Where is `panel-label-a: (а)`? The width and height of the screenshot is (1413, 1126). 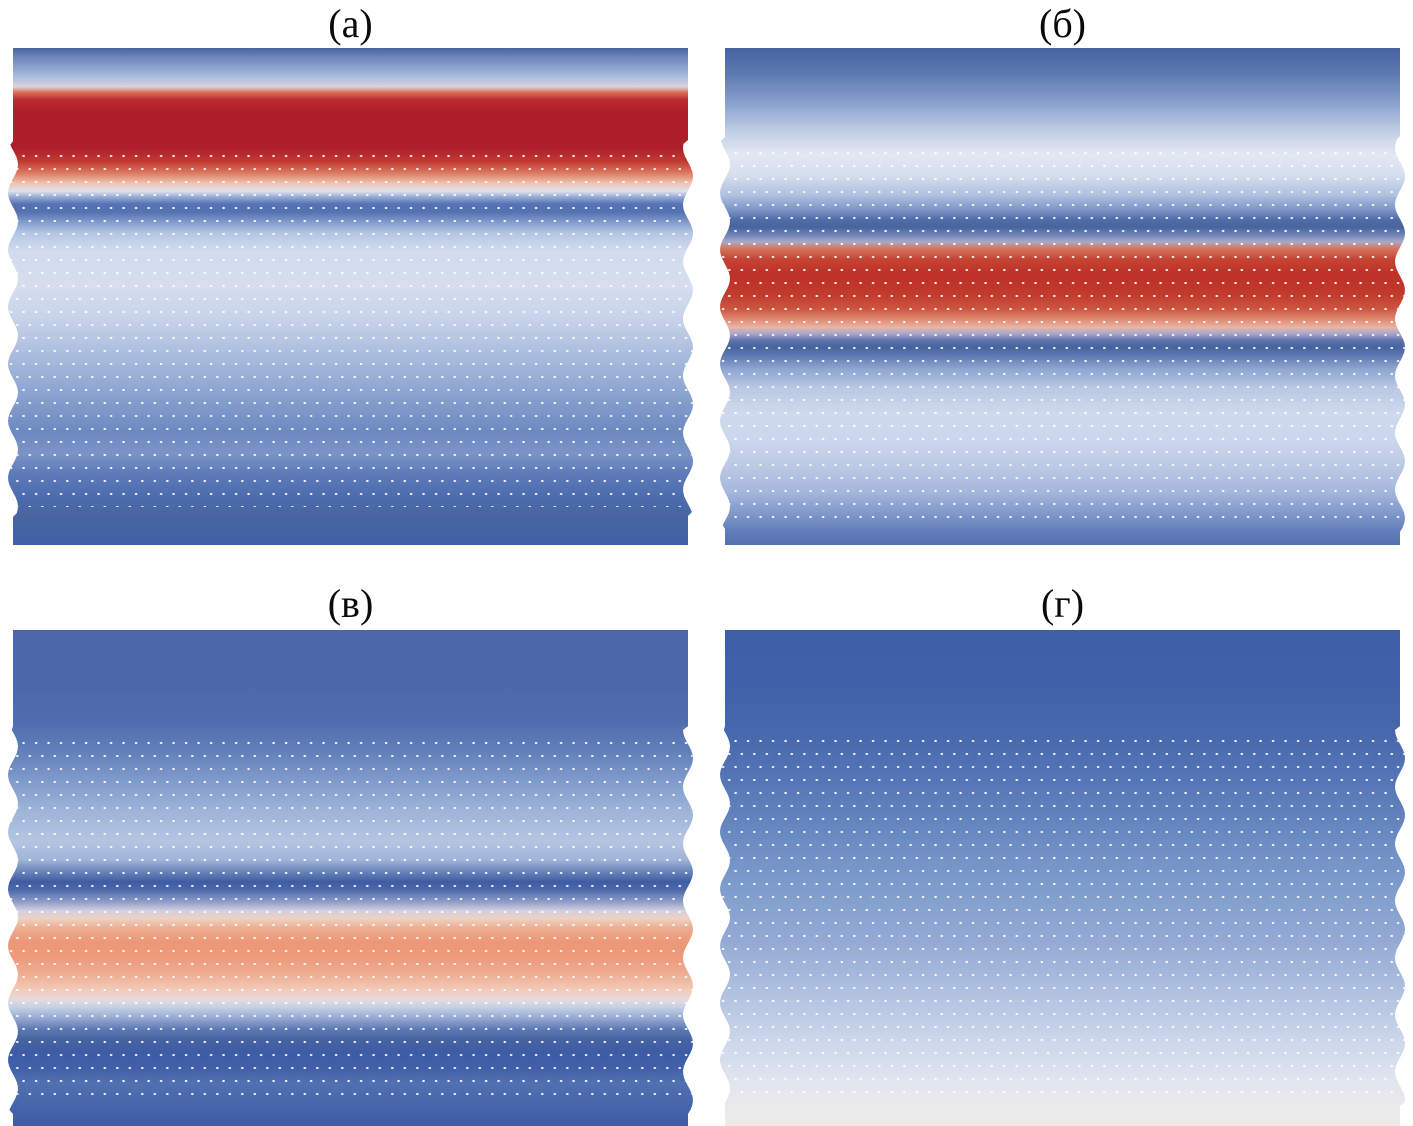
panel-label-a: (а) is located at coordinates (350, 23).